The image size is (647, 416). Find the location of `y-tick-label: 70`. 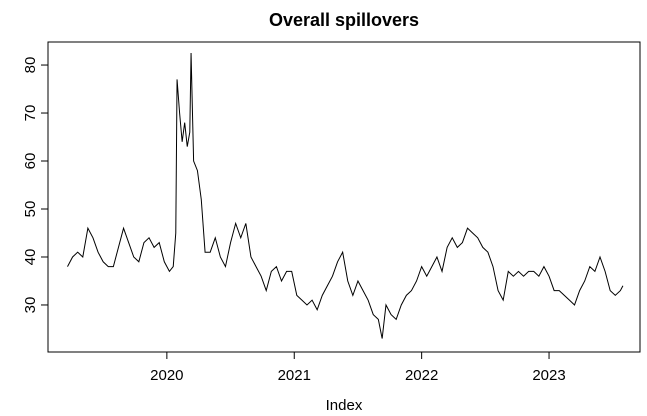

y-tick-label: 70 is located at coordinates (30, 113).